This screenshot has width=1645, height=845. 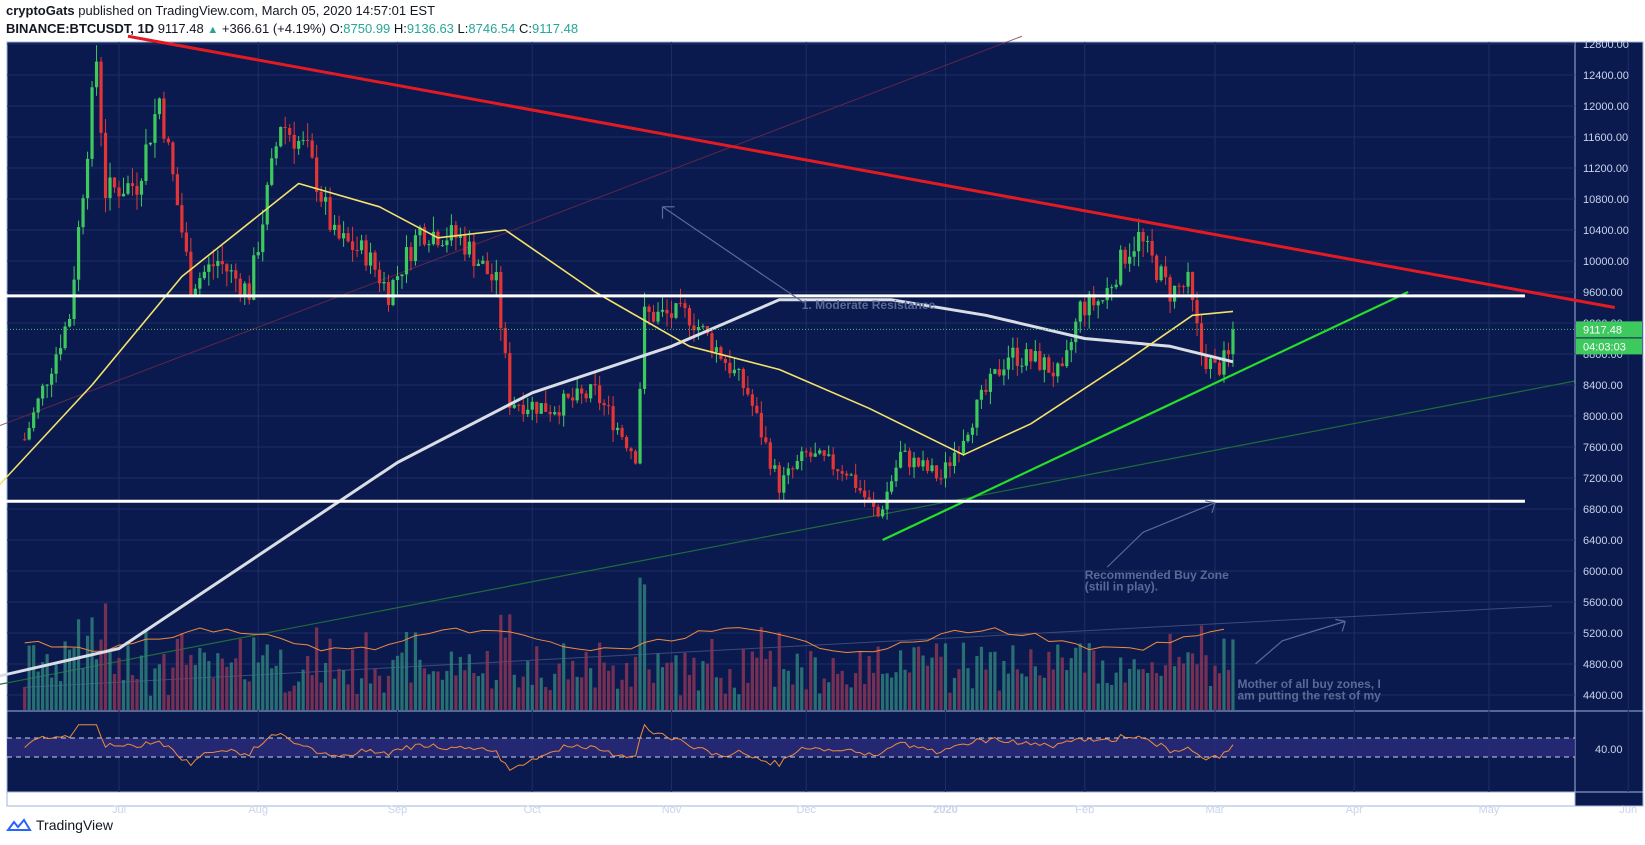 What do you see at coordinates (1603, 386) in the screenshot?
I see `y-tick-label: 8400.00` at bounding box center [1603, 386].